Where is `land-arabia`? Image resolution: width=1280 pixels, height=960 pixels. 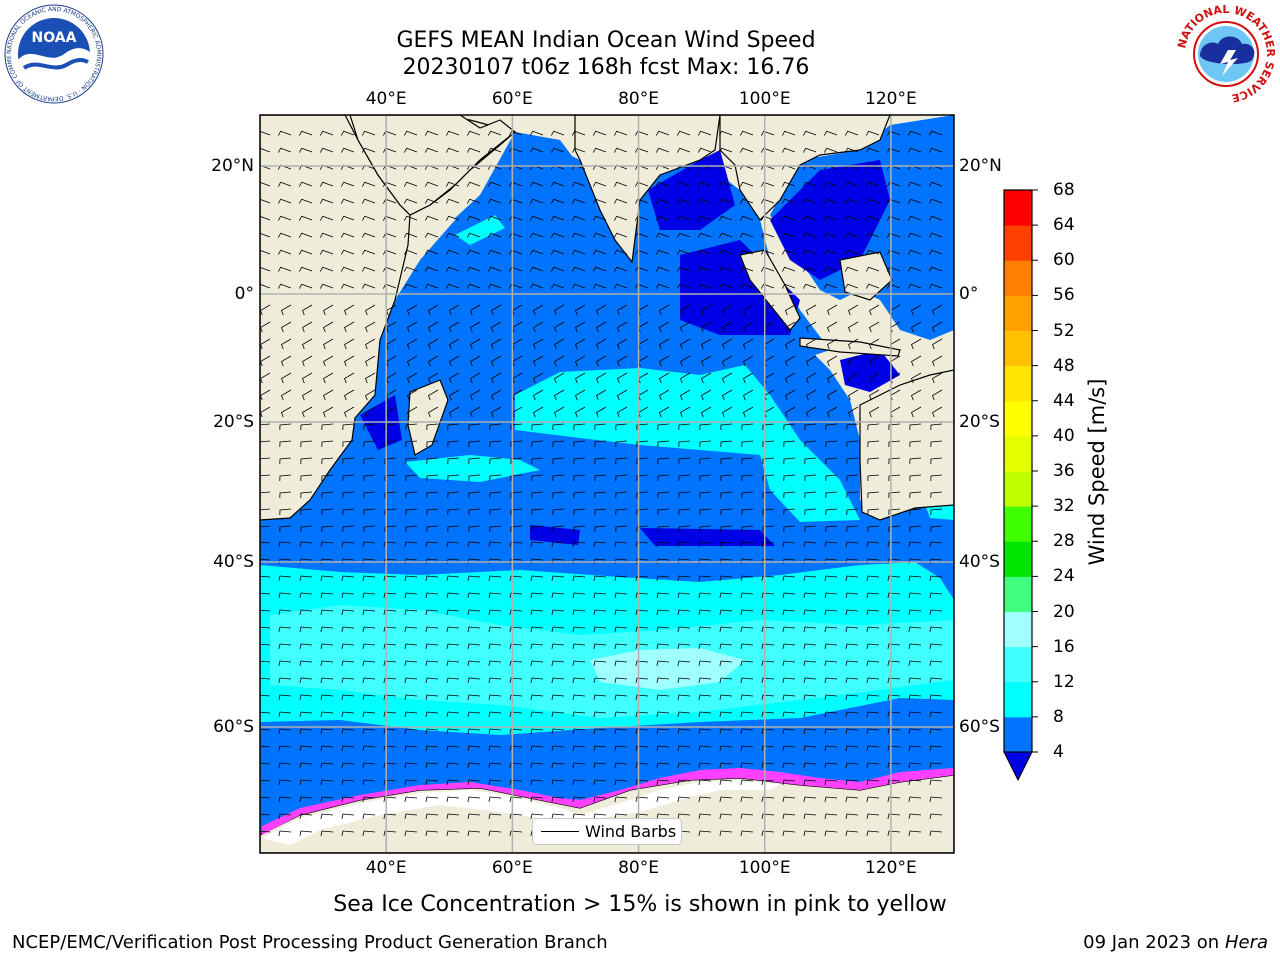
land-arabia is located at coordinates (432, 165).